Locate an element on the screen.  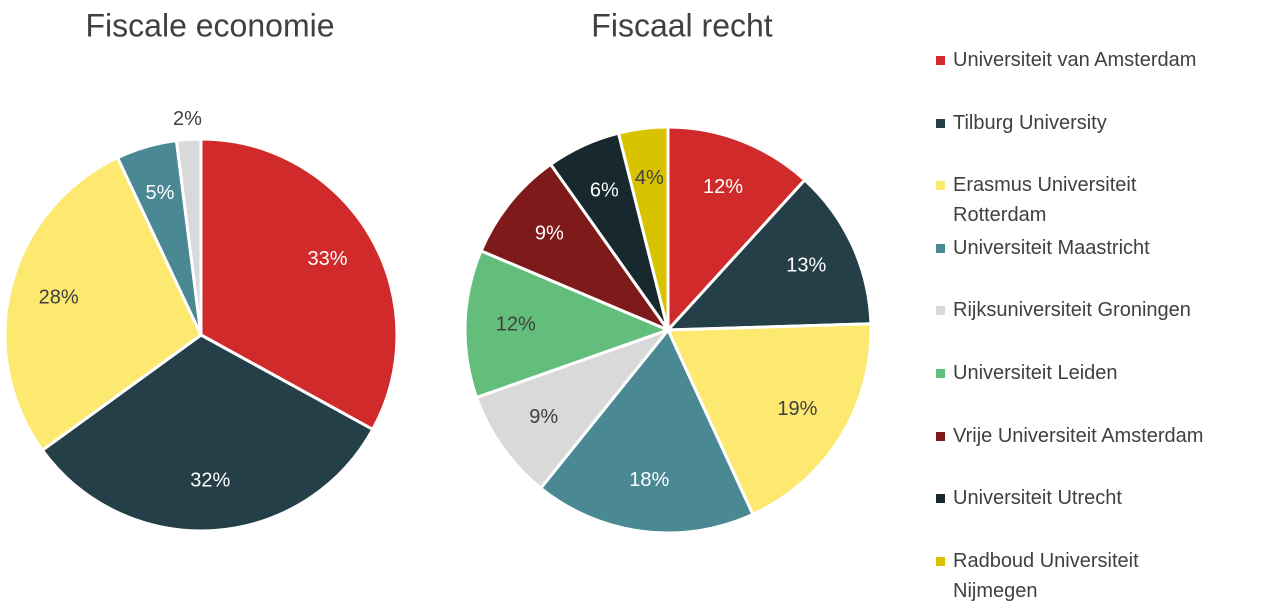
legend-item: Universiteit van Amsterdam is located at coordinates (1066, 60).